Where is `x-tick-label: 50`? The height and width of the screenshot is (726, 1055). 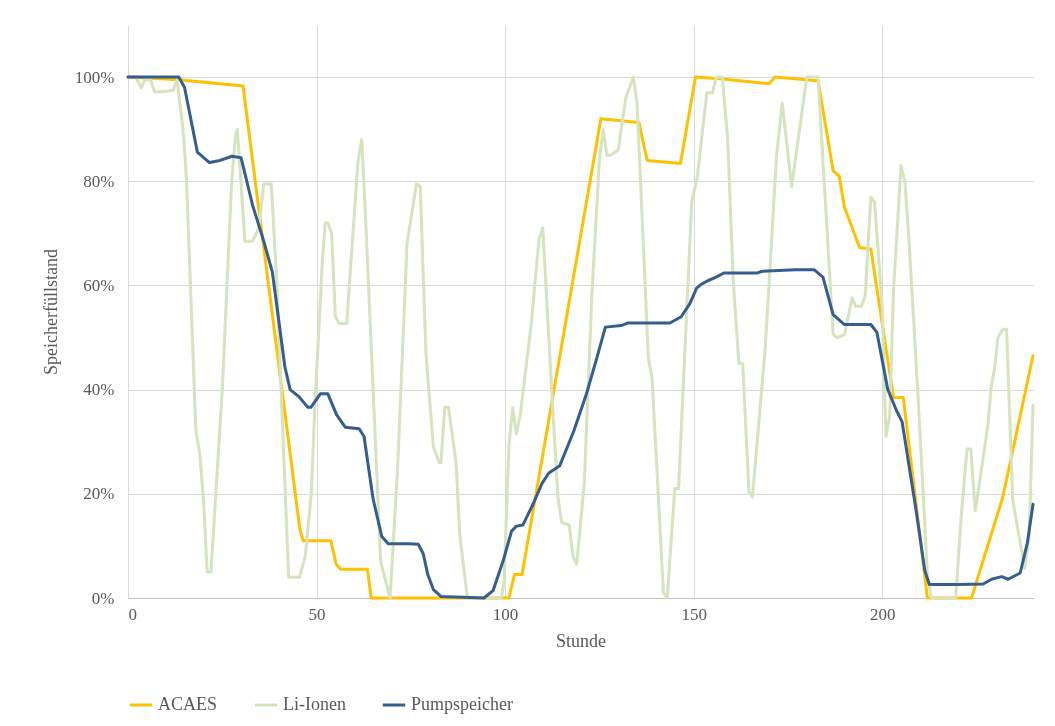
x-tick-label: 50 is located at coordinates (317, 614).